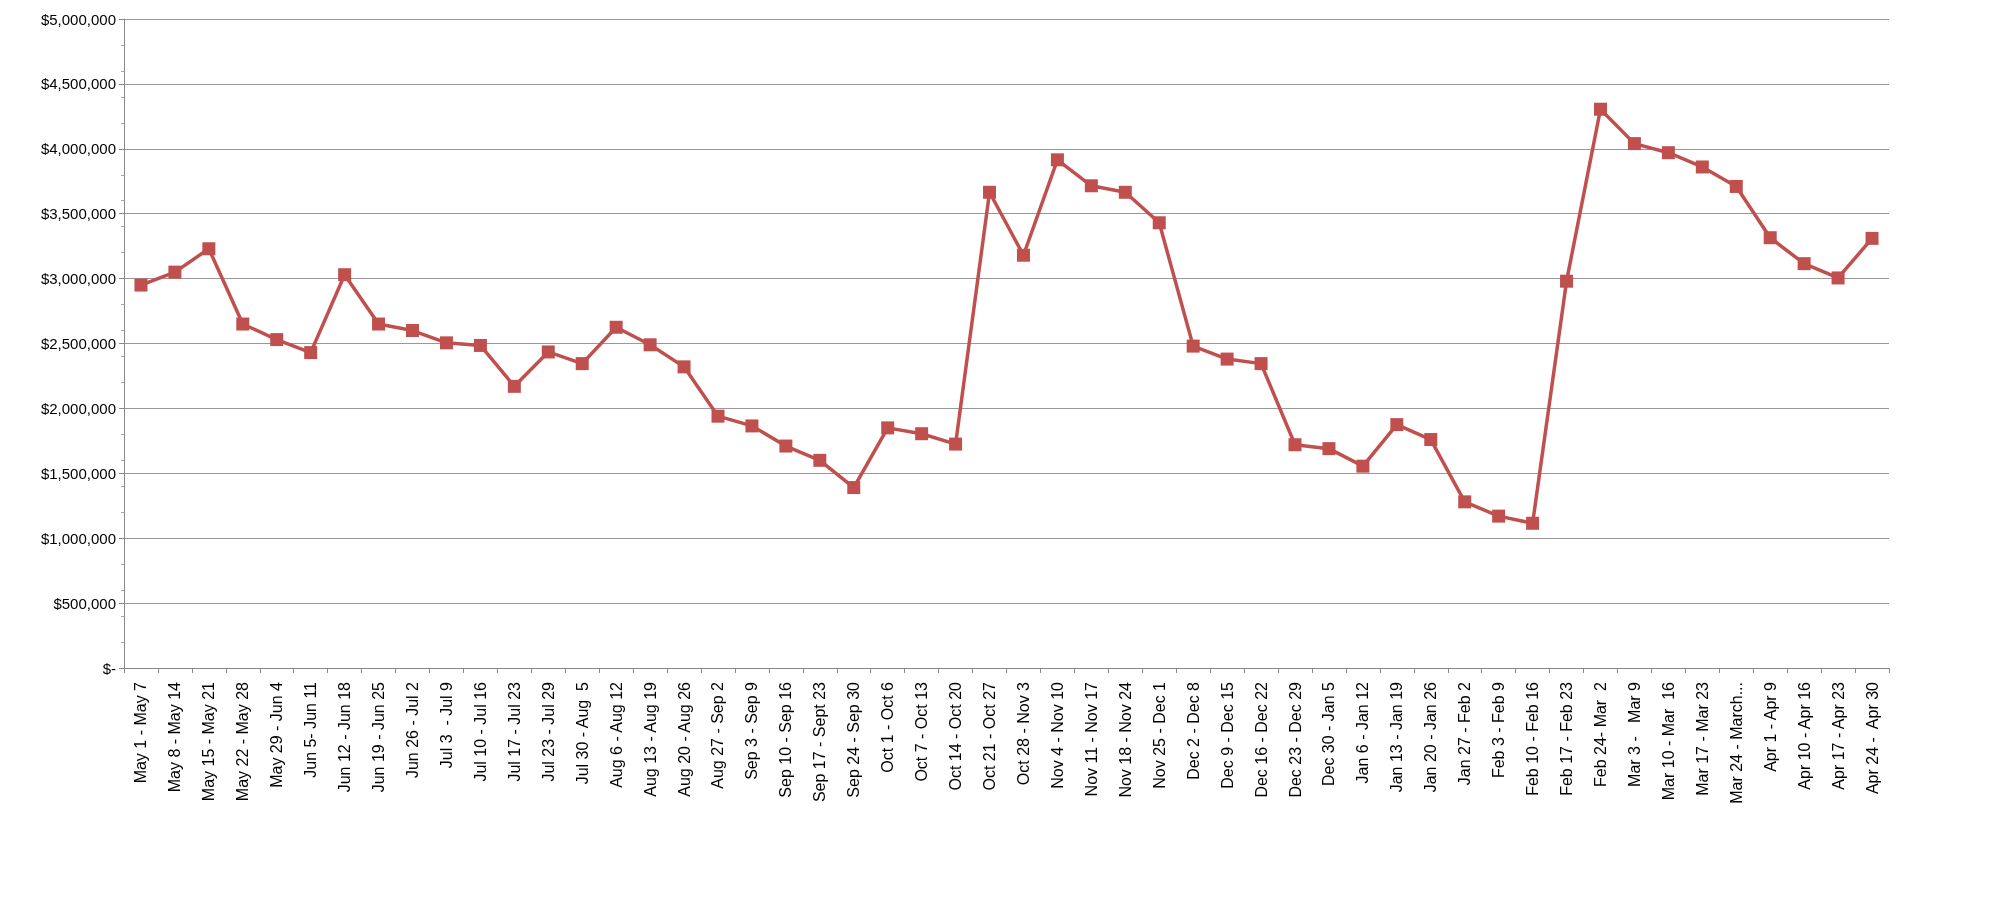 The image size is (2015, 908). Describe the element at coordinates (78, 473) in the screenshot. I see `y-tick-label: $1,500,000` at that location.